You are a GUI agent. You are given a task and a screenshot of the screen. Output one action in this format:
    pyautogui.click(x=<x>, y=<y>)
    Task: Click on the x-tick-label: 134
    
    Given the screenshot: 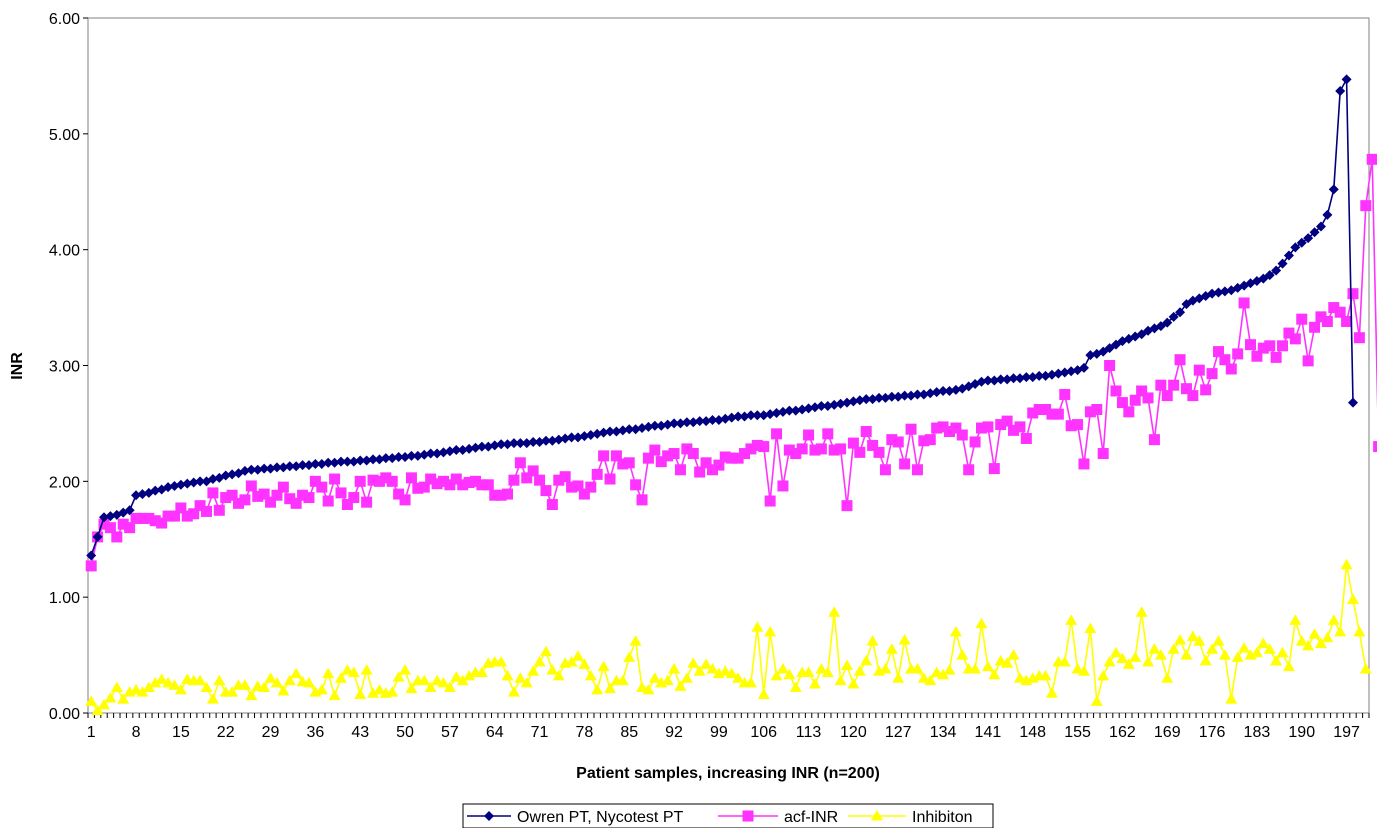 What is the action you would take?
    pyautogui.click(x=943, y=732)
    